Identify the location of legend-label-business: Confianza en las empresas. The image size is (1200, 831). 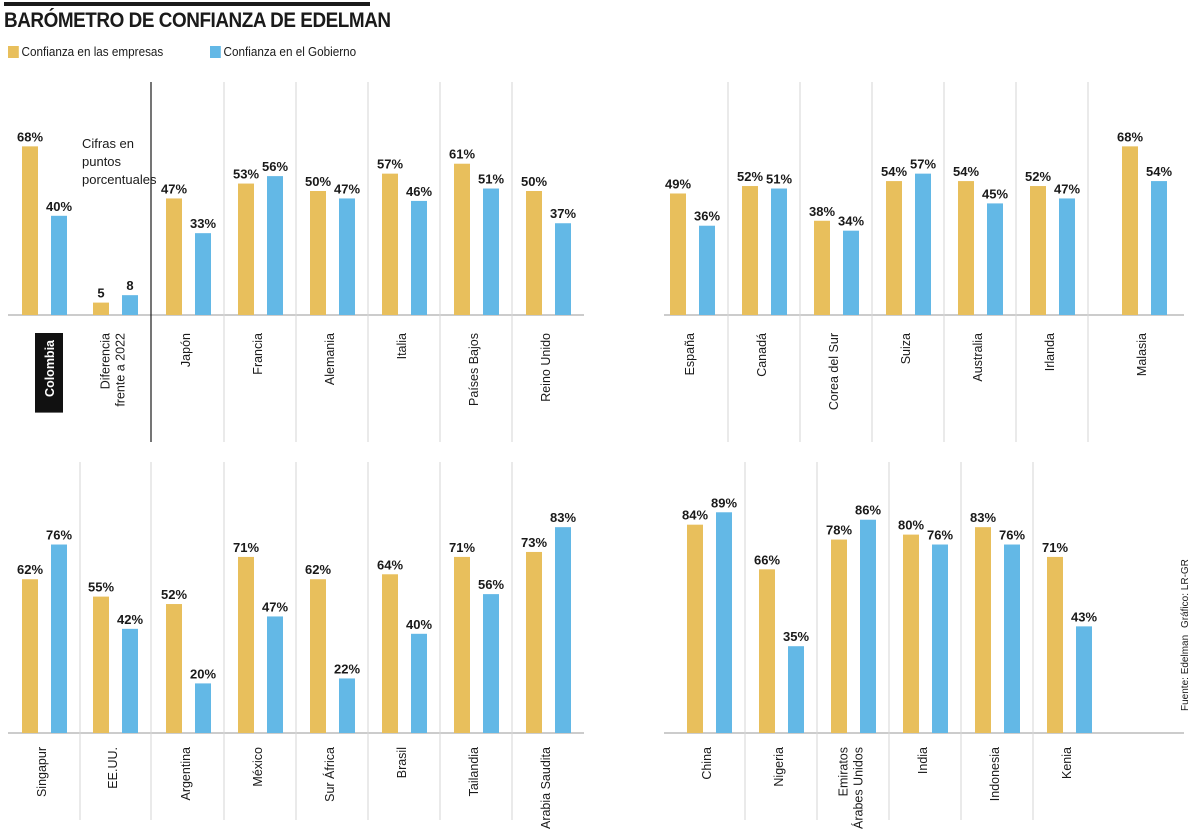
(92, 51).